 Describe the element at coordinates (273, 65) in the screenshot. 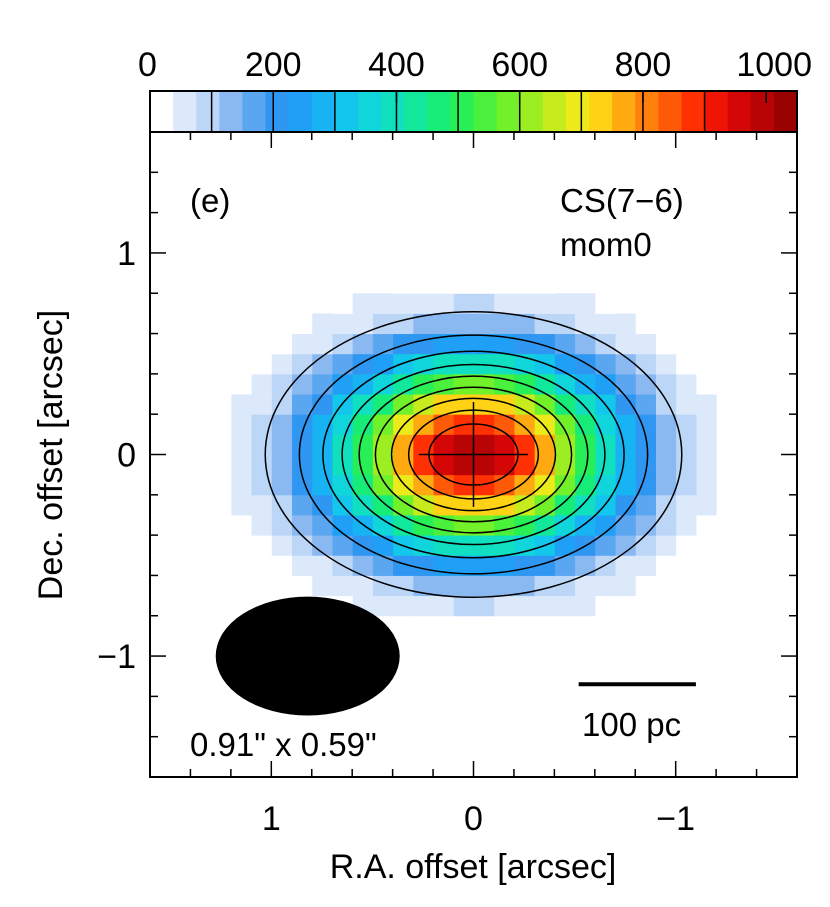

I see `colorbar-tick-label: 200` at that location.